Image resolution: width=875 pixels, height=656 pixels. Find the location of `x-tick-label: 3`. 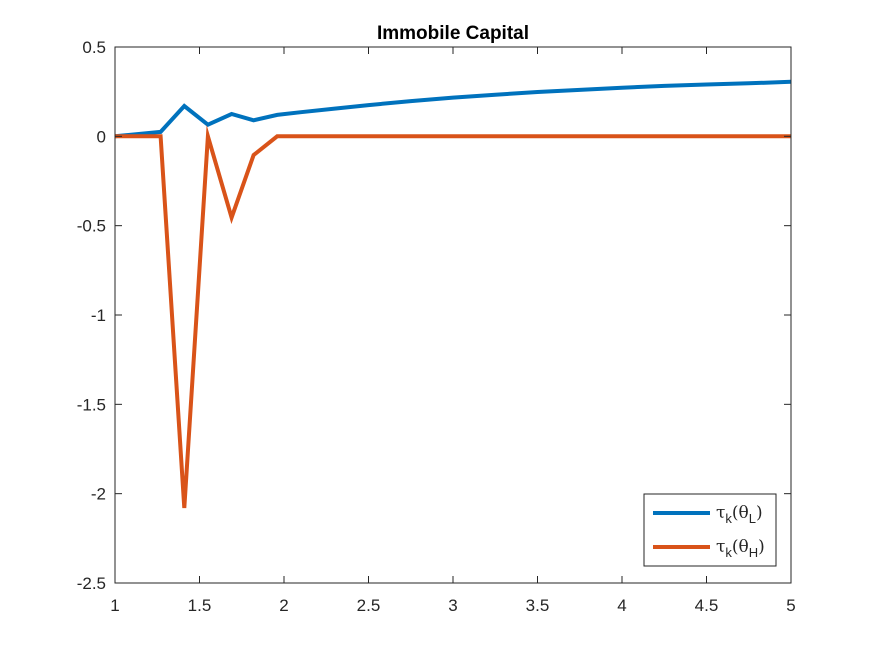

x-tick-label: 3 is located at coordinates (452, 605).